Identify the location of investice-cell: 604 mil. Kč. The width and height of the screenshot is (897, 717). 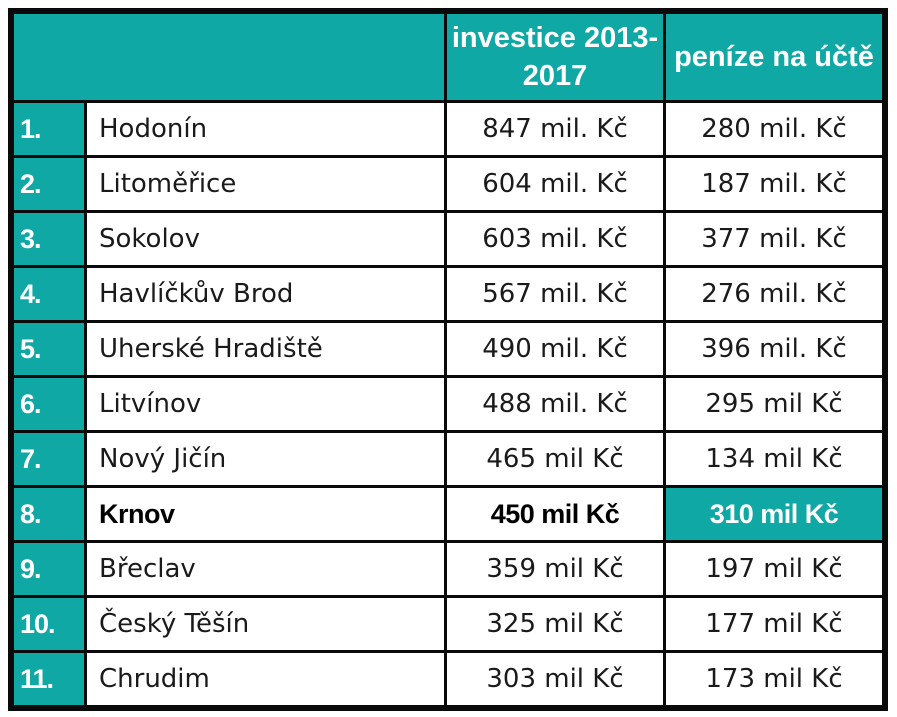
(555, 184).